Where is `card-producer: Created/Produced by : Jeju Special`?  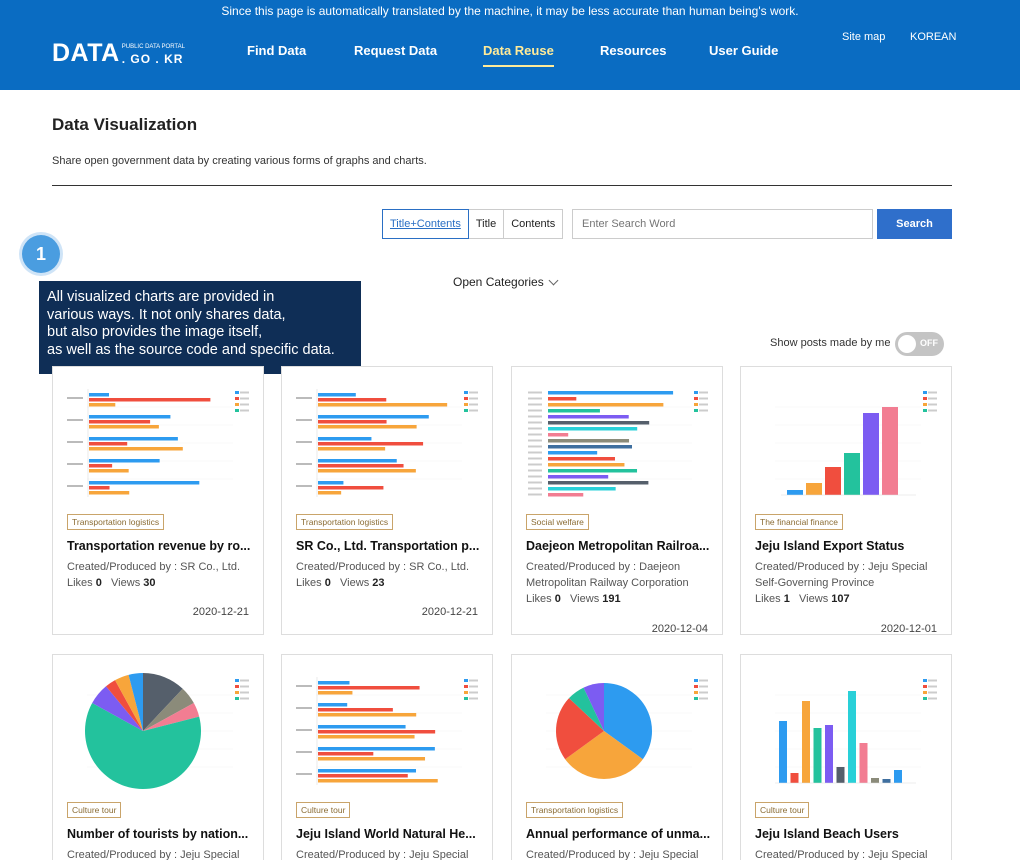
card-producer: Created/Produced by : Jeju Special is located at coordinates (390, 853).